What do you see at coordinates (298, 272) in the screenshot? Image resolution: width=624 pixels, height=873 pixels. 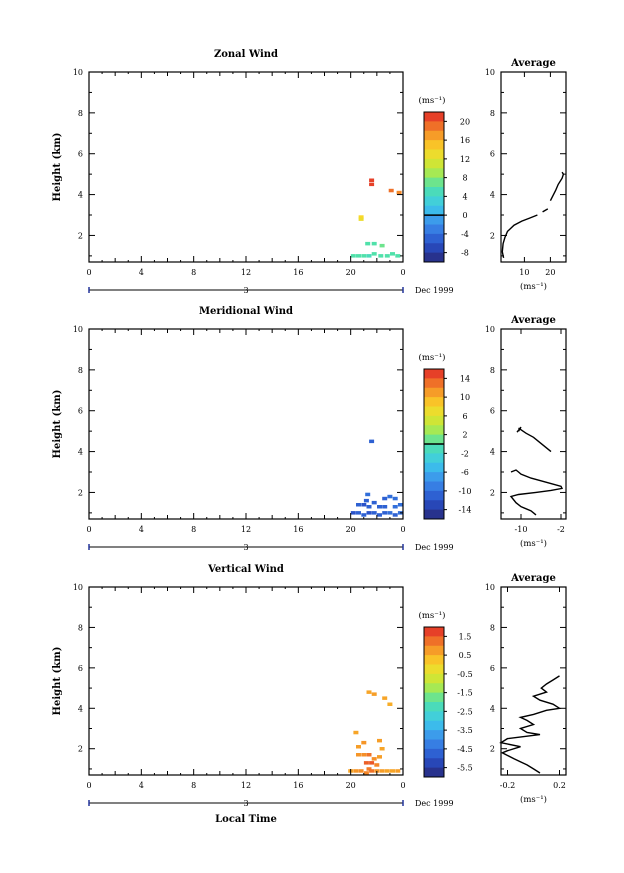 I see `x-tick-label: 16` at bounding box center [298, 272].